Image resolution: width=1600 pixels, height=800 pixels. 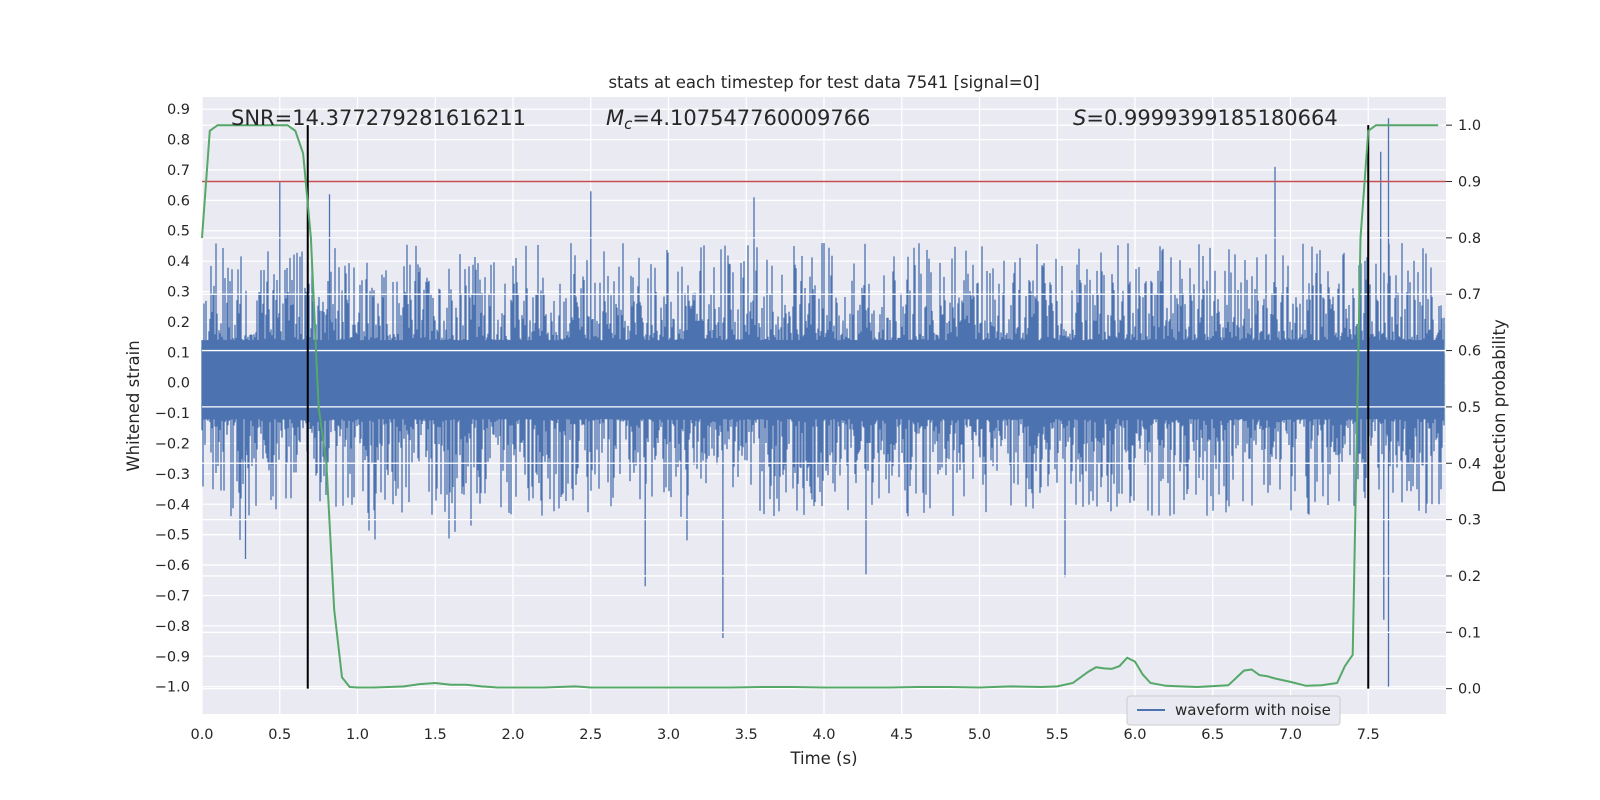 I want to click on y-tick-label: −0.2, so click(x=172, y=444).